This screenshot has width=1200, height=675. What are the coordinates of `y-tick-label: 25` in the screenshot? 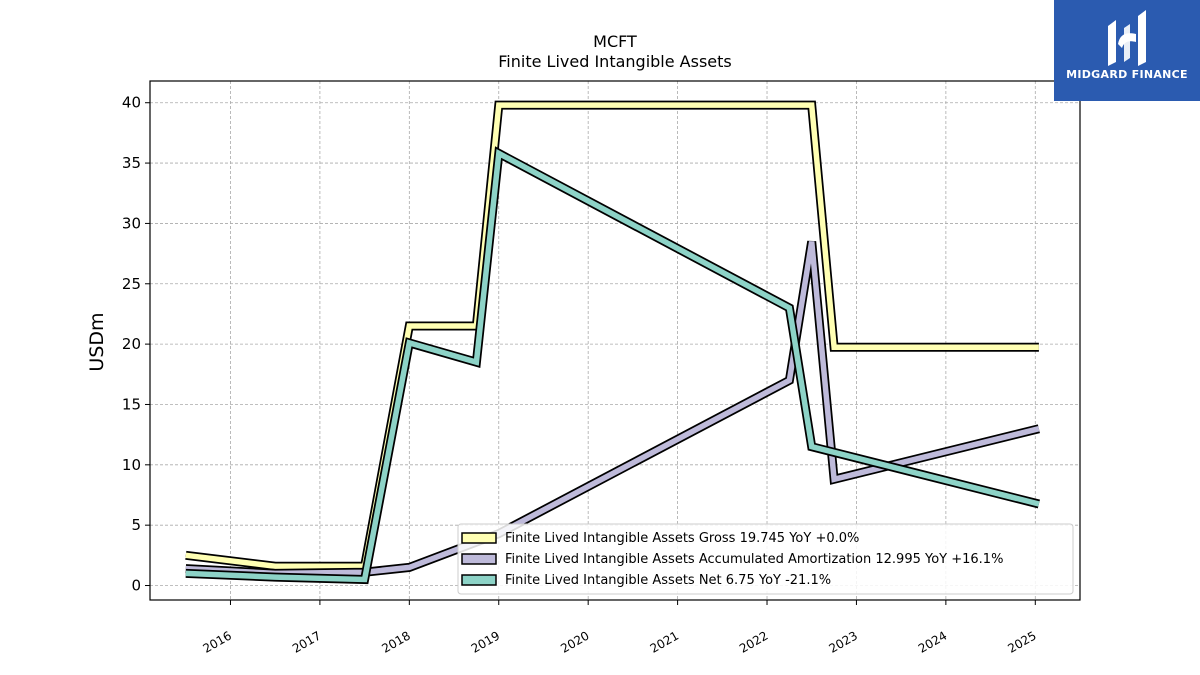 It's located at (131, 284).